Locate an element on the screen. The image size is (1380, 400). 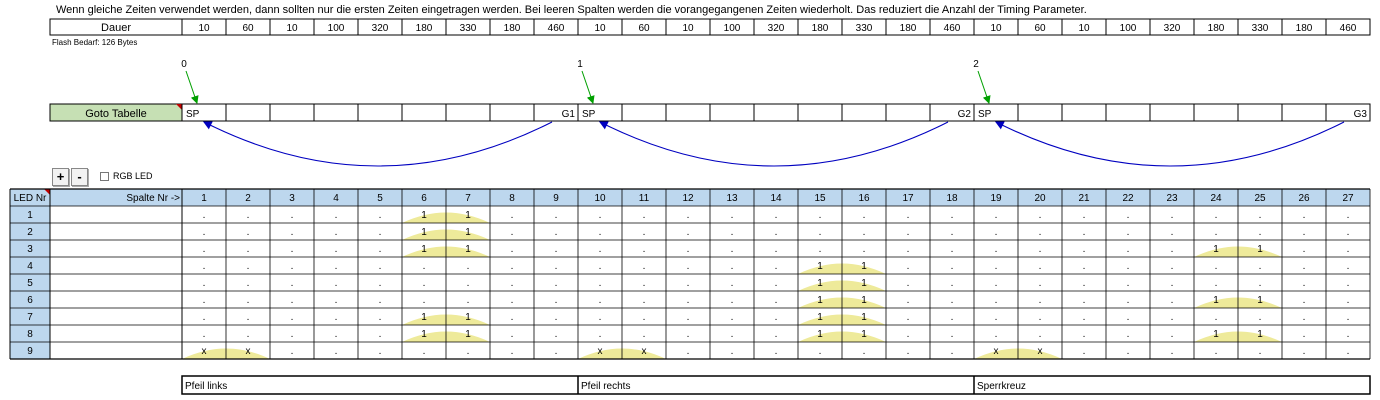
led-nr-header: LED Nr is located at coordinates (30, 198).